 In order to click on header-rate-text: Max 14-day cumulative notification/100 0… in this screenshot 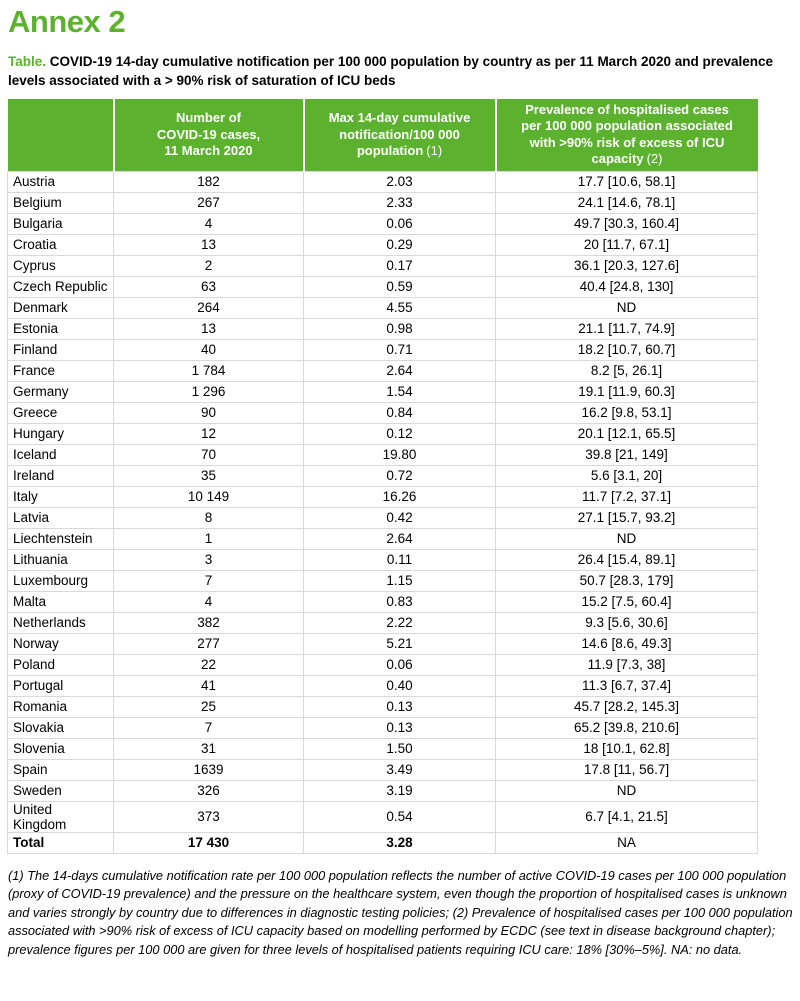, I will do `click(399, 134)`.